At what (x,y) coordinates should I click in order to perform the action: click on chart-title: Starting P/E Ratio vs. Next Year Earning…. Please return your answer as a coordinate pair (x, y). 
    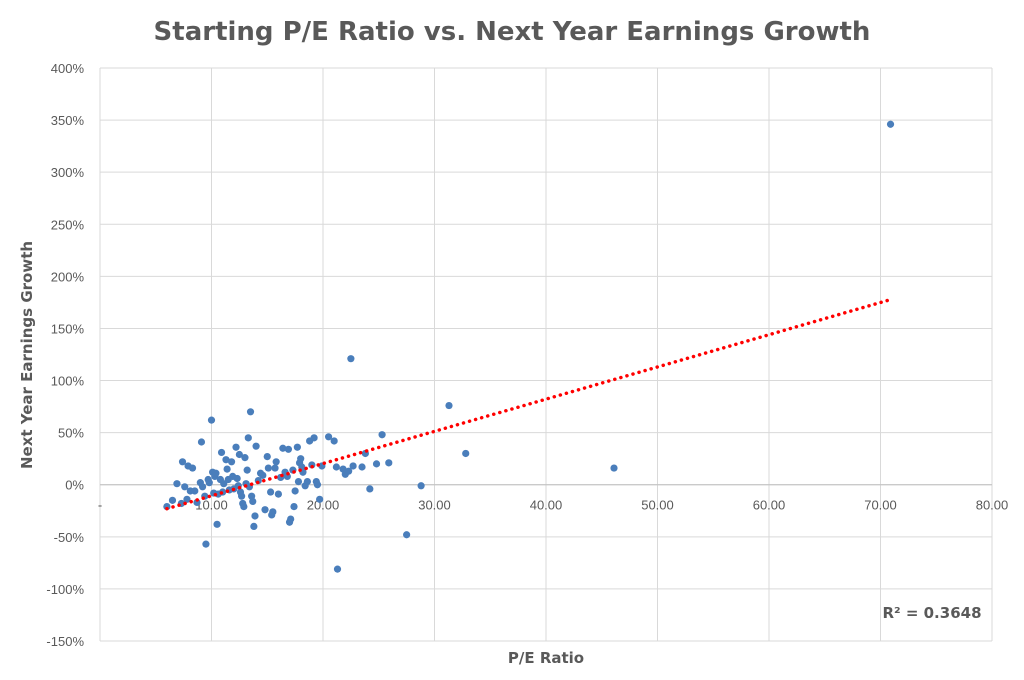
    Looking at the image, I should click on (512, 32).